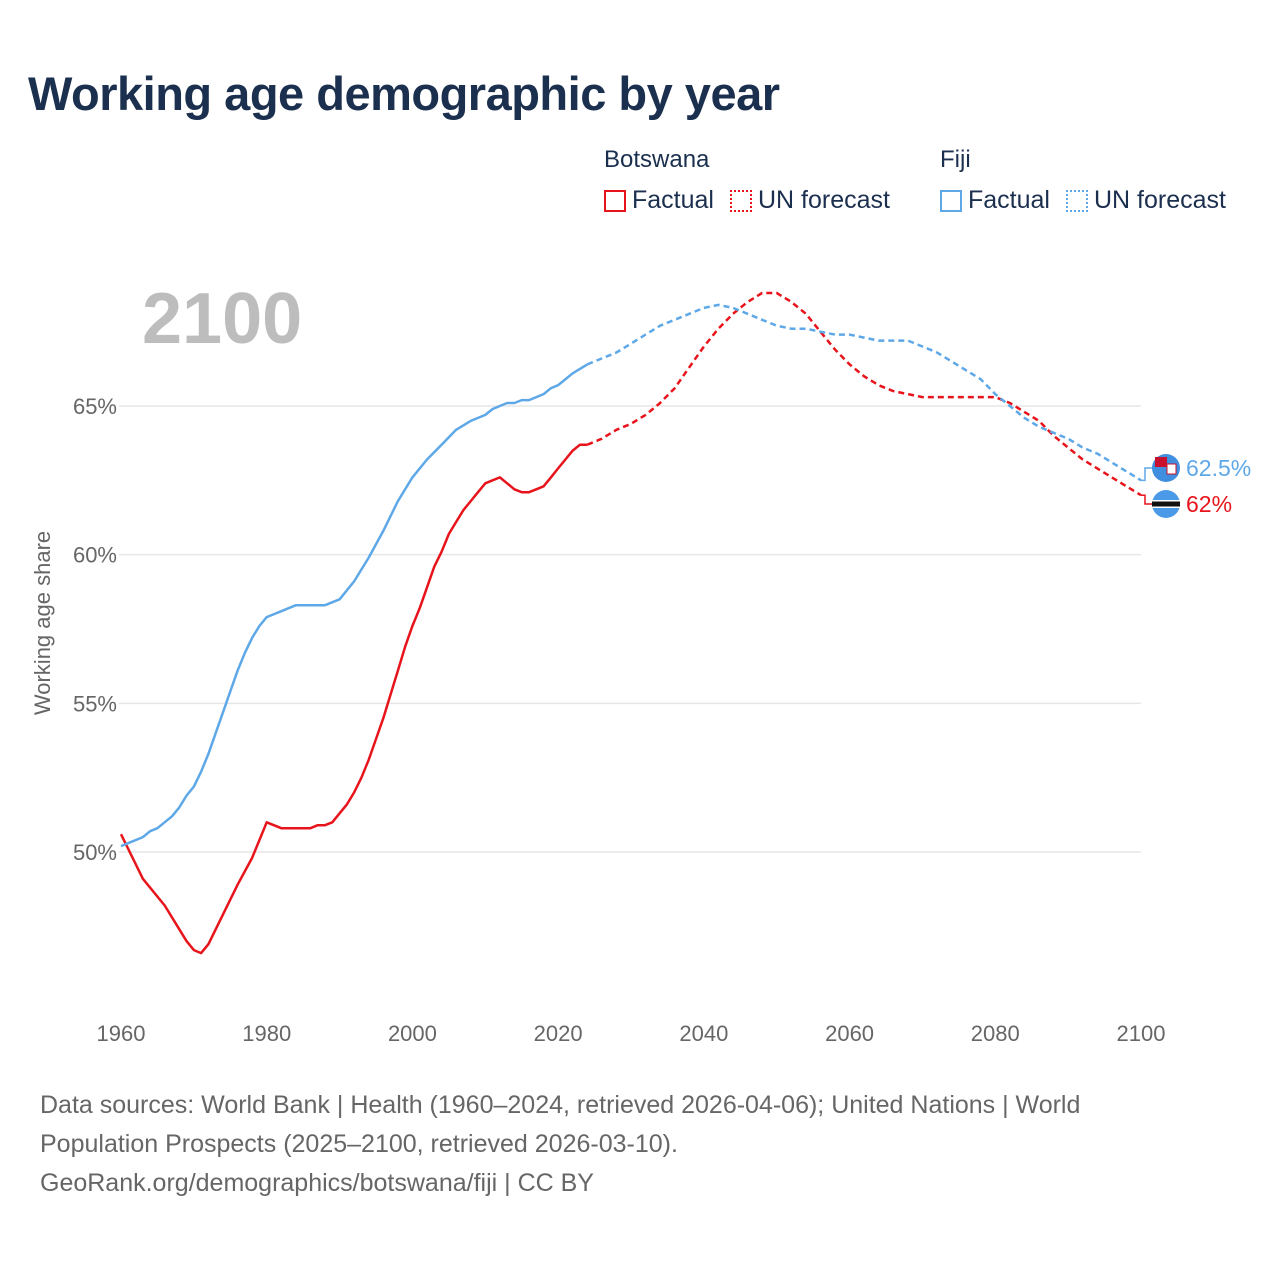 This screenshot has width=1280, height=1280. I want to click on legend-item-fiji-factual: Factual, so click(995, 200).